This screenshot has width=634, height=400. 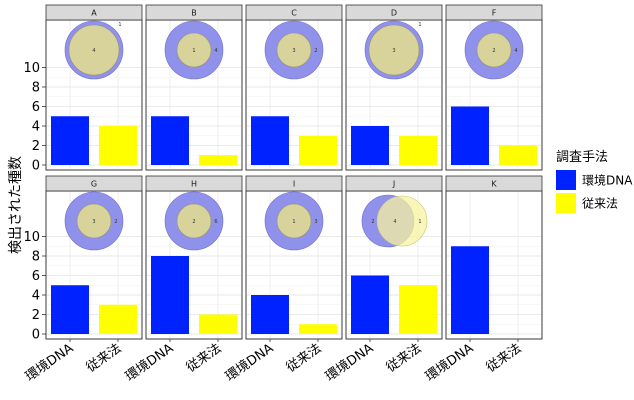 I want to click on facet-strip-label: I, so click(x=294, y=184).